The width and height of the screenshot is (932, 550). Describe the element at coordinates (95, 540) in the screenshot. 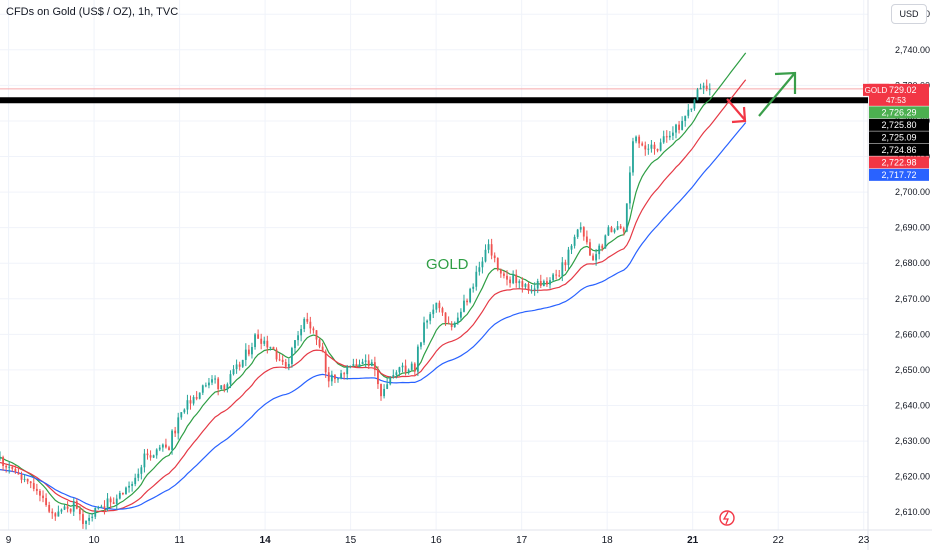

I see `x-tick-label: 10` at that location.